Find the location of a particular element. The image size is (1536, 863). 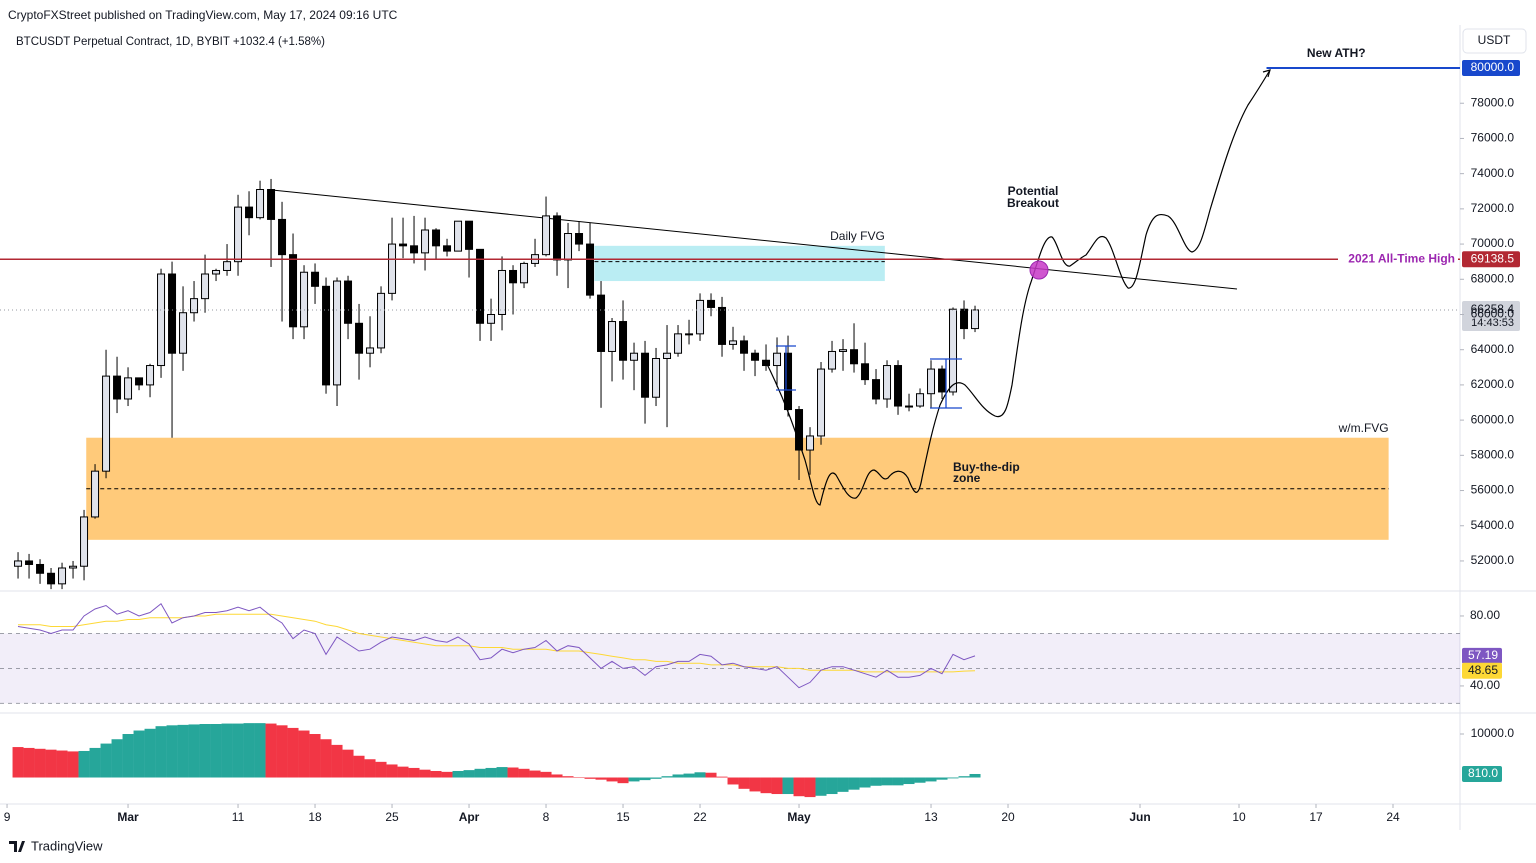

x-tick-label: 11 is located at coordinates (238, 817).